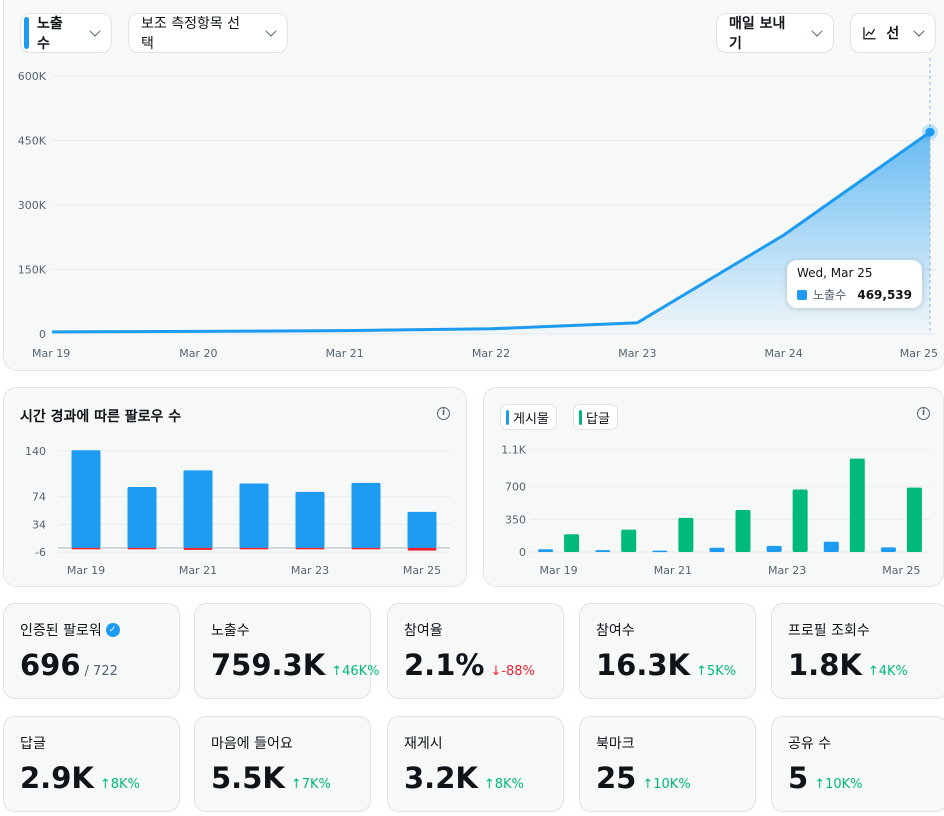 The width and height of the screenshot is (944, 816). Describe the element at coordinates (40, 552) in the screenshot. I see `y-tick-label: -6` at that location.